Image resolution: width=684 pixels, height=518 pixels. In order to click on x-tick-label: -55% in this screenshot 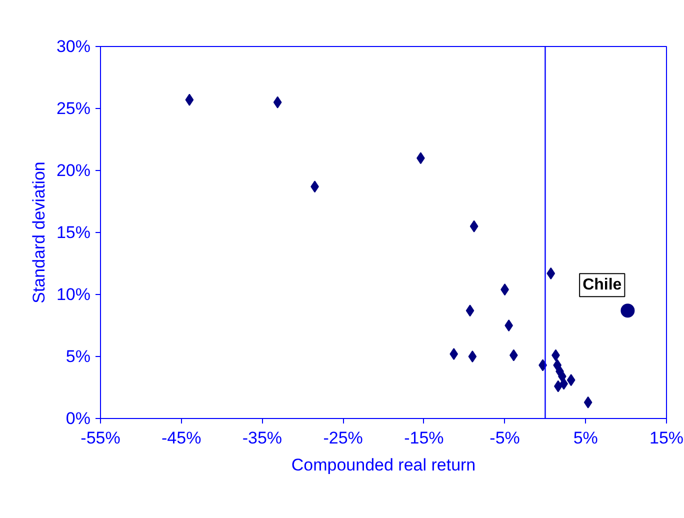, I will do `click(100, 438)`.